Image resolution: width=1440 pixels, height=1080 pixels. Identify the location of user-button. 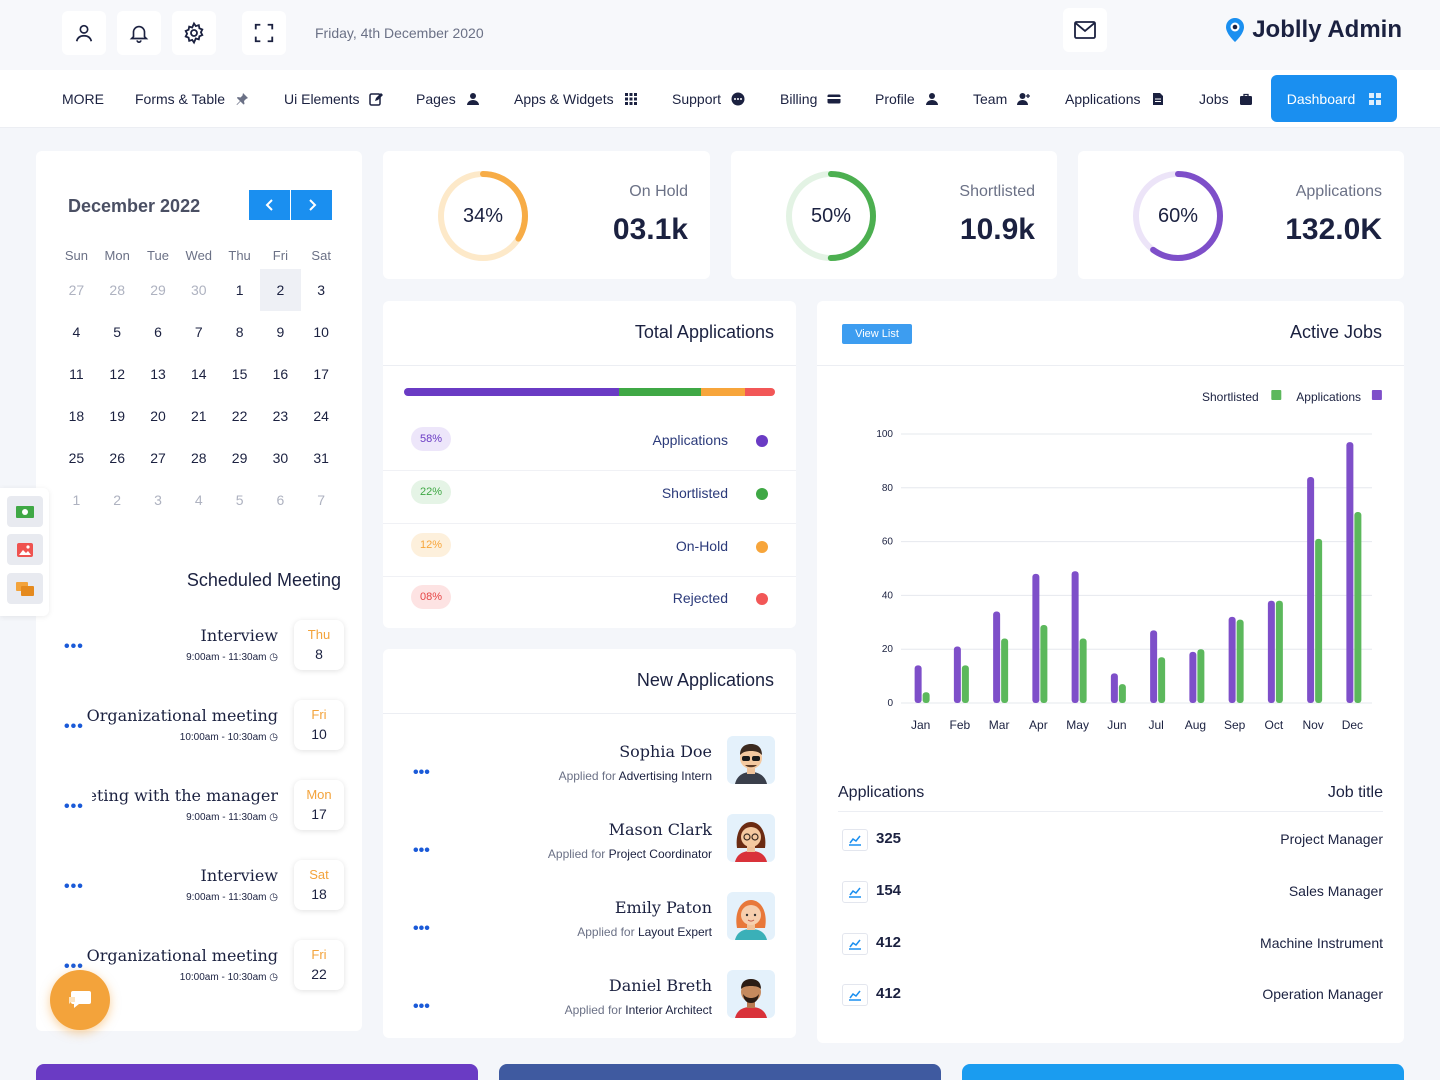
(84, 33).